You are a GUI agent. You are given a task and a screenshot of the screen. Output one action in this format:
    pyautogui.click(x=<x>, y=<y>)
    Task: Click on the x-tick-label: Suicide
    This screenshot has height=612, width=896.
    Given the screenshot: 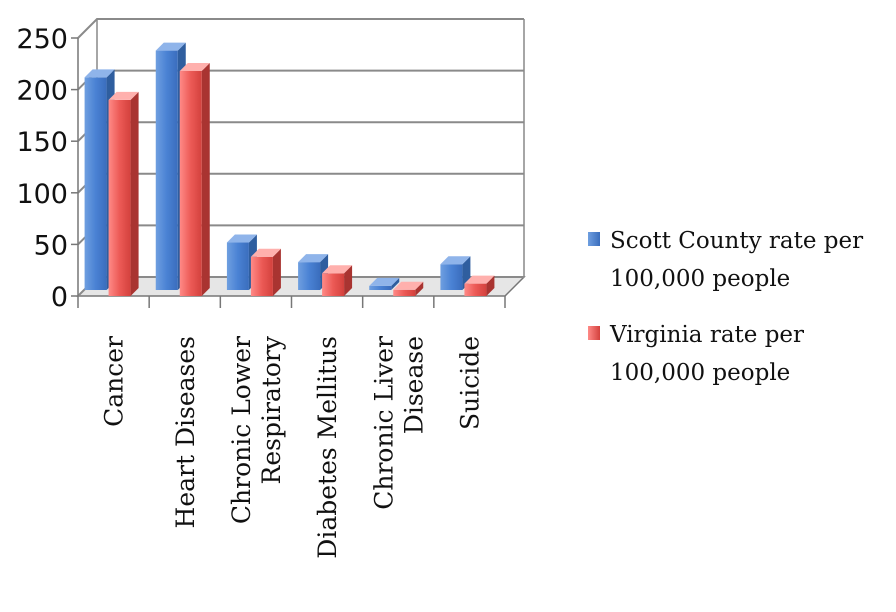 What is the action you would take?
    pyautogui.click(x=469, y=383)
    